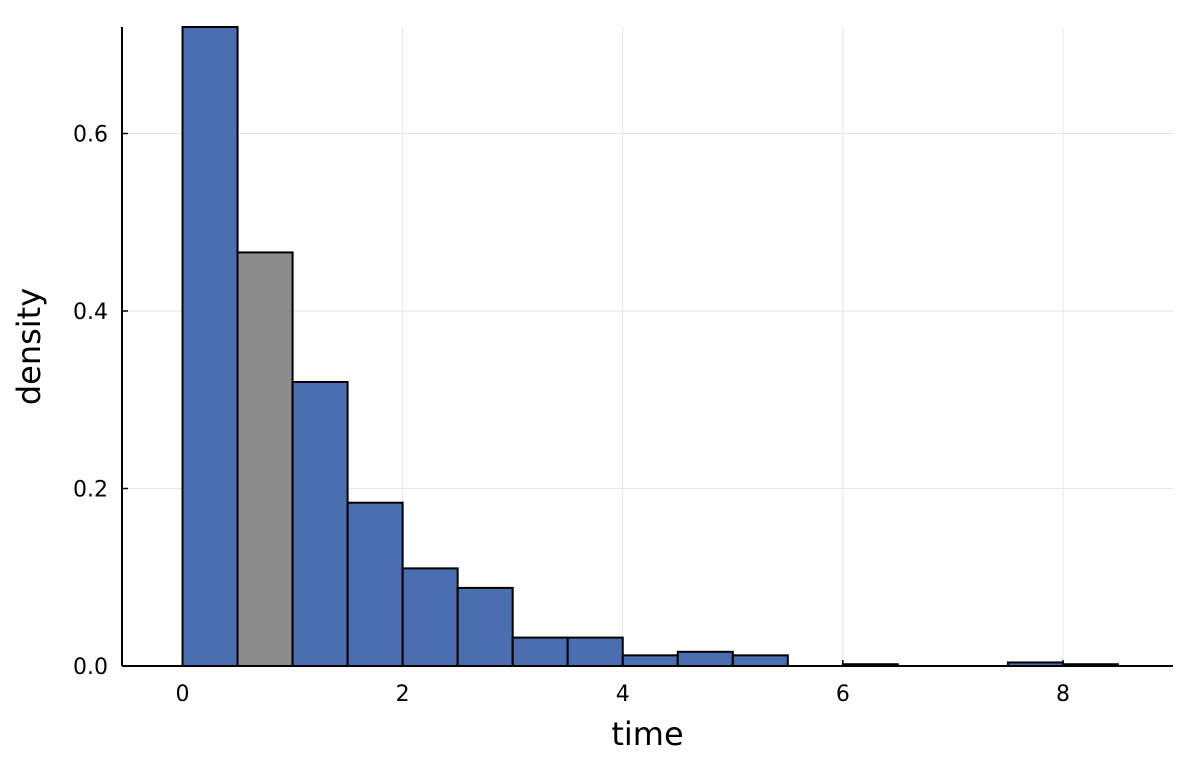 The width and height of the screenshot is (1200, 763). I want to click on y-tick-label: 0.4, so click(90, 312).